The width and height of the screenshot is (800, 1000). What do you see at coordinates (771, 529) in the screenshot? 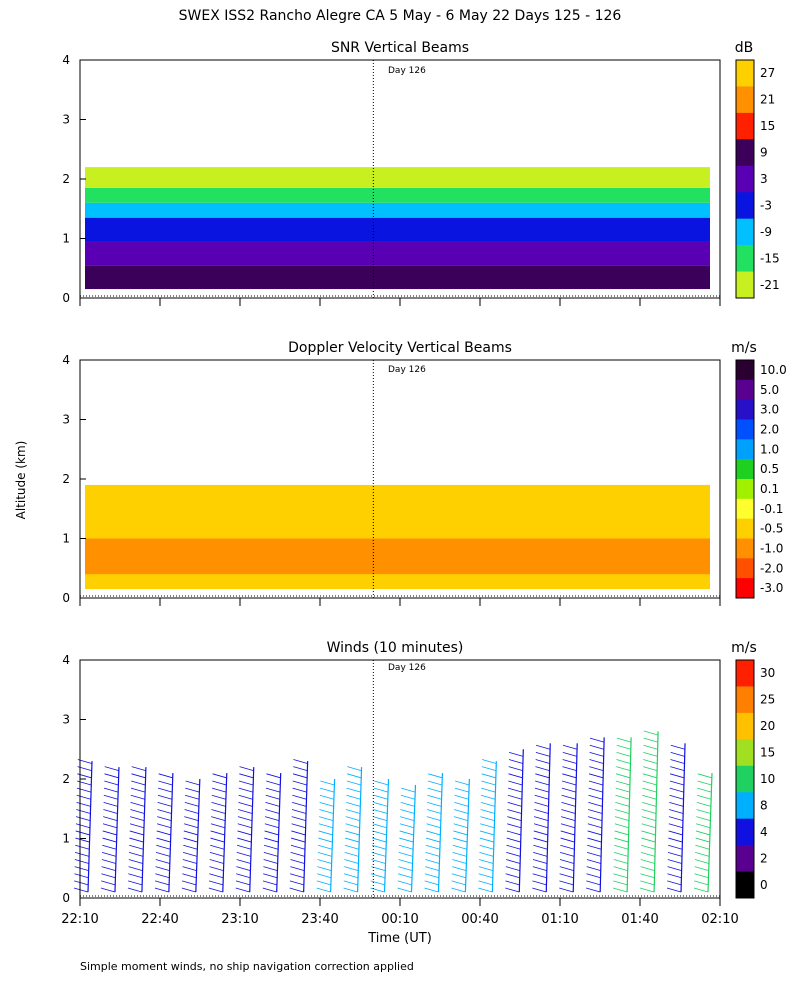
I see `colorbar-label: -0.5` at bounding box center [771, 529].